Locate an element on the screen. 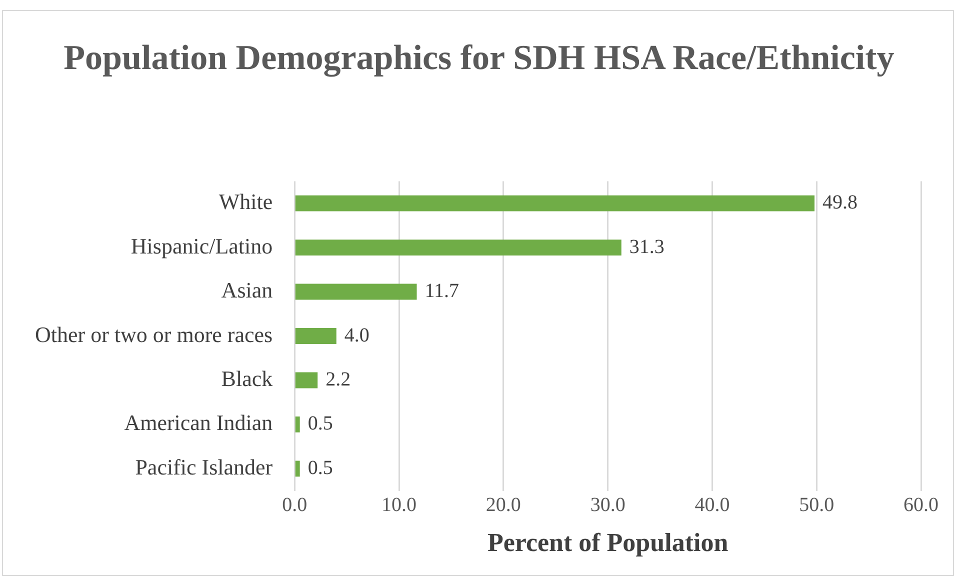  chart-title: Population Demographics for SDH HSA Race/Ethnicity is located at coordinates (479, 57).